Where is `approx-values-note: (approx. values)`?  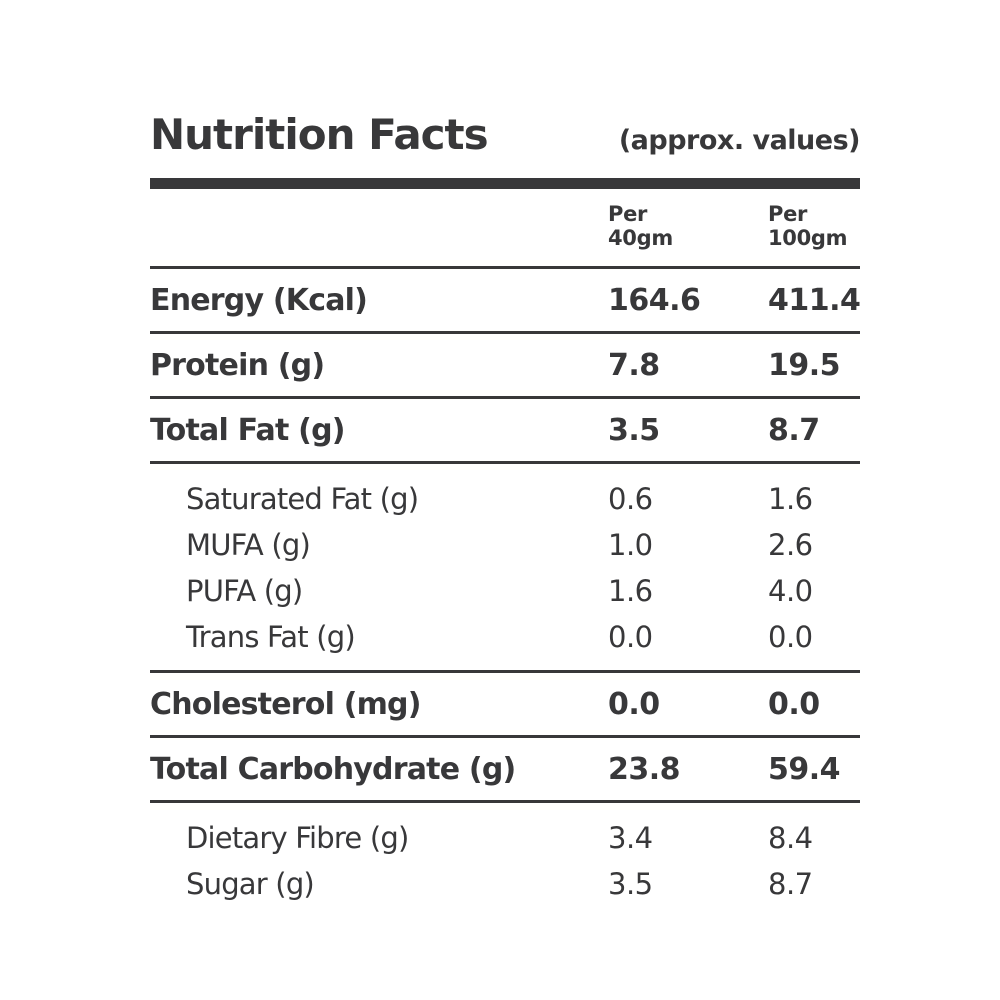
approx-values-note: (approx. values) is located at coordinates (739, 141).